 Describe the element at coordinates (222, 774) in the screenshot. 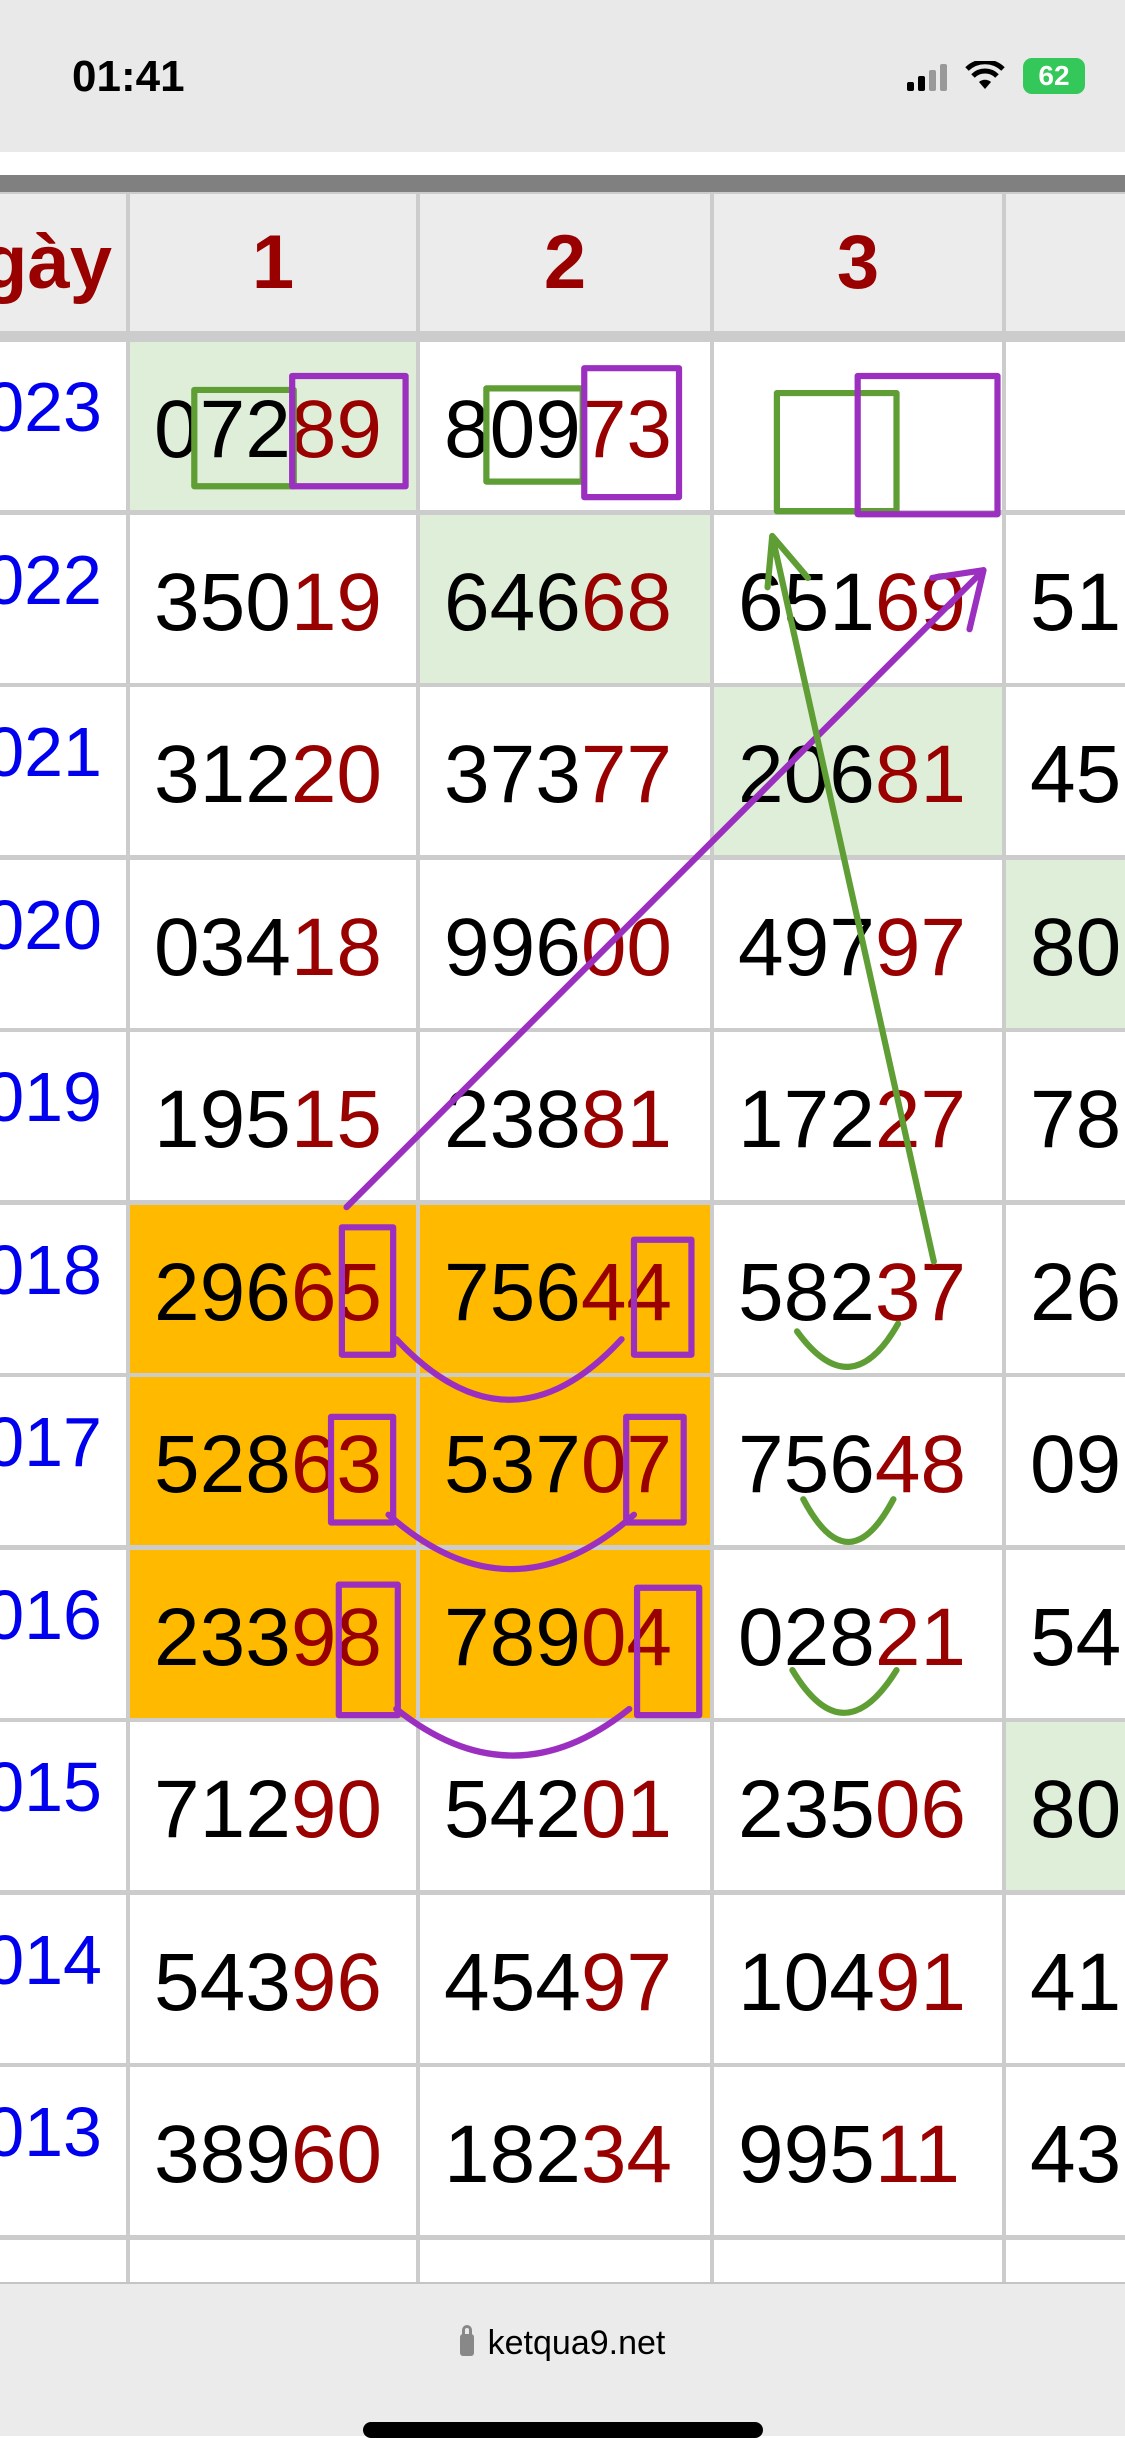

I see `head-digits: 312` at that location.